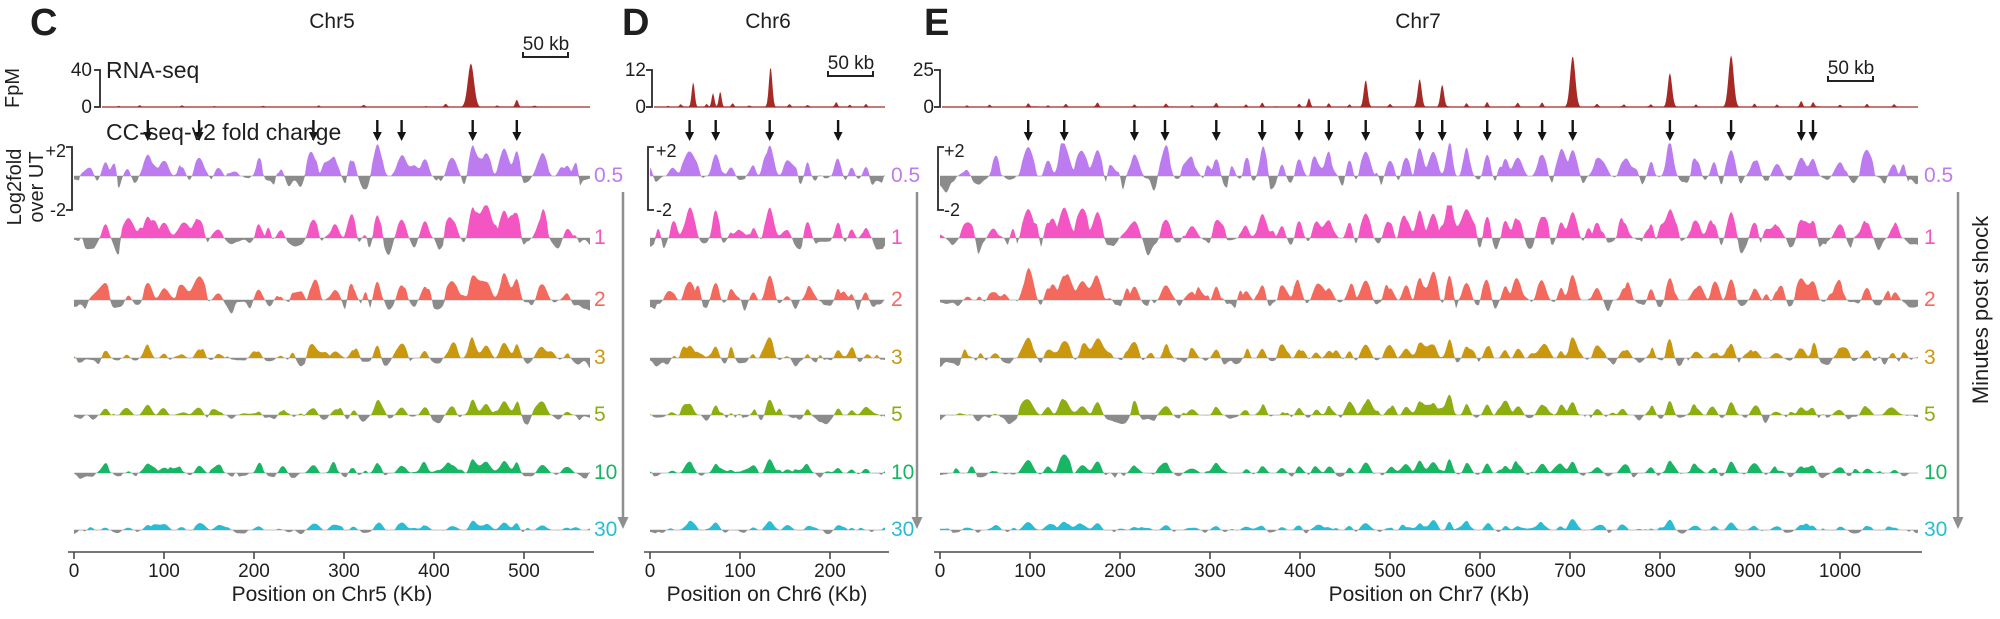  Describe the element at coordinates (57, 210) in the screenshot. I see `minus2-label-c: -2` at that location.